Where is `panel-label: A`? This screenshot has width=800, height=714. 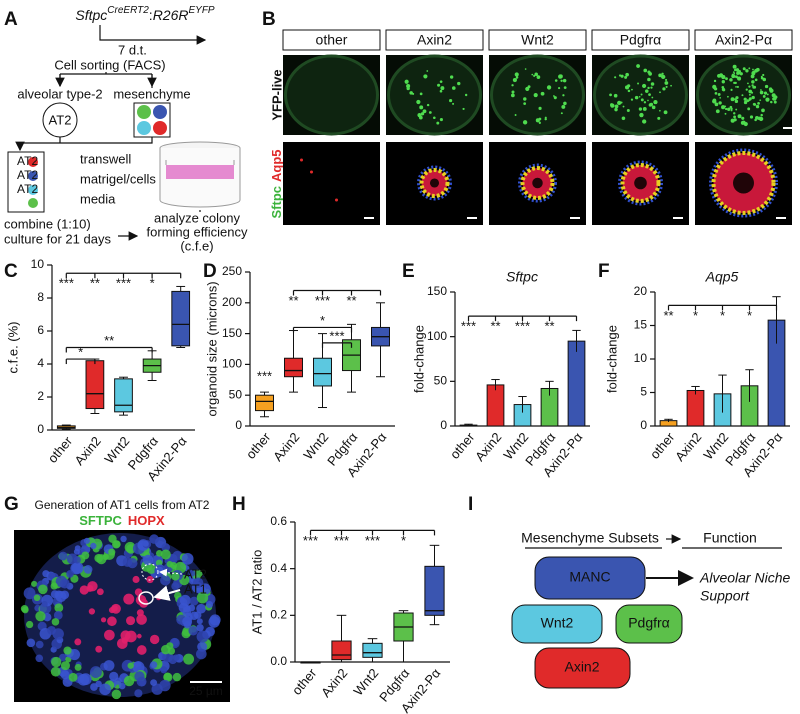
panel-label: A is located at coordinates (11, 19).